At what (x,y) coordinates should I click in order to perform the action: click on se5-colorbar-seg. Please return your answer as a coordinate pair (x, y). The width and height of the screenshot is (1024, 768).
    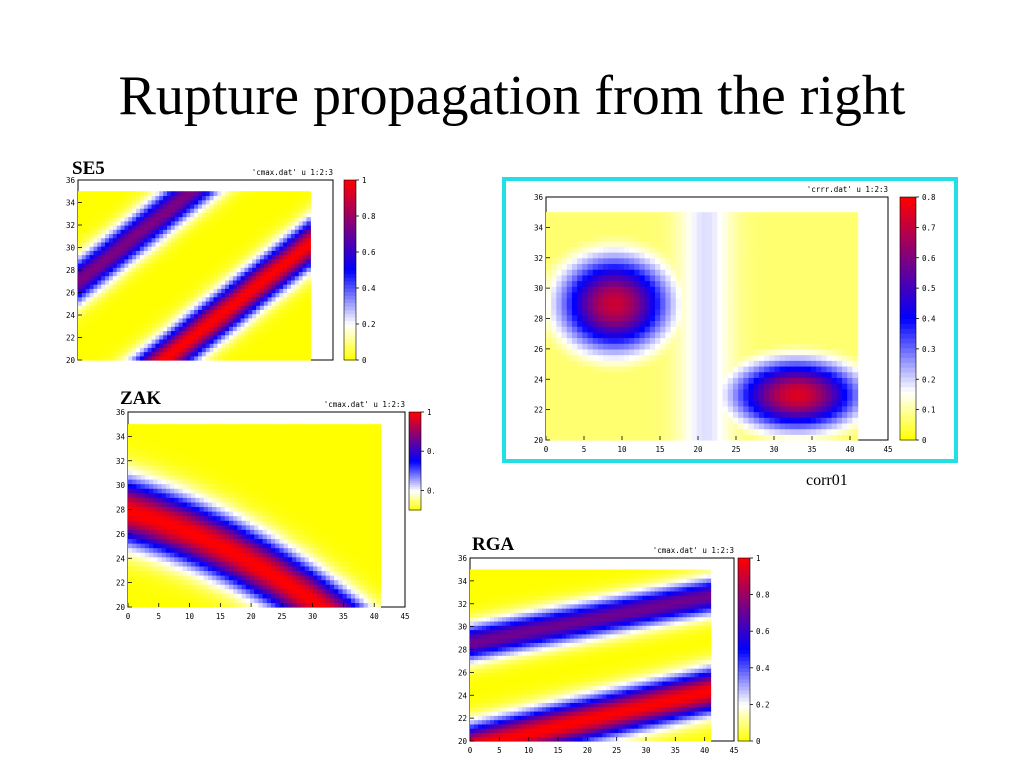
    Looking at the image, I should click on (350, 264).